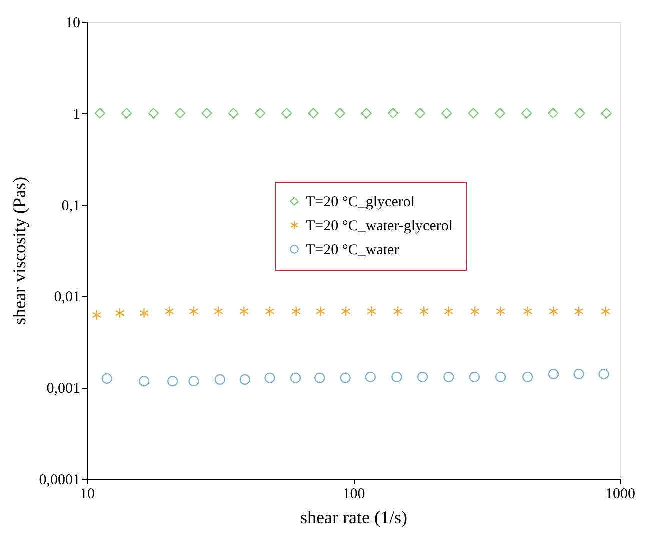 Image resolution: width=665 pixels, height=547 pixels. Describe the element at coordinates (71, 206) in the screenshot. I see `y-tick-label: 0,1` at that location.